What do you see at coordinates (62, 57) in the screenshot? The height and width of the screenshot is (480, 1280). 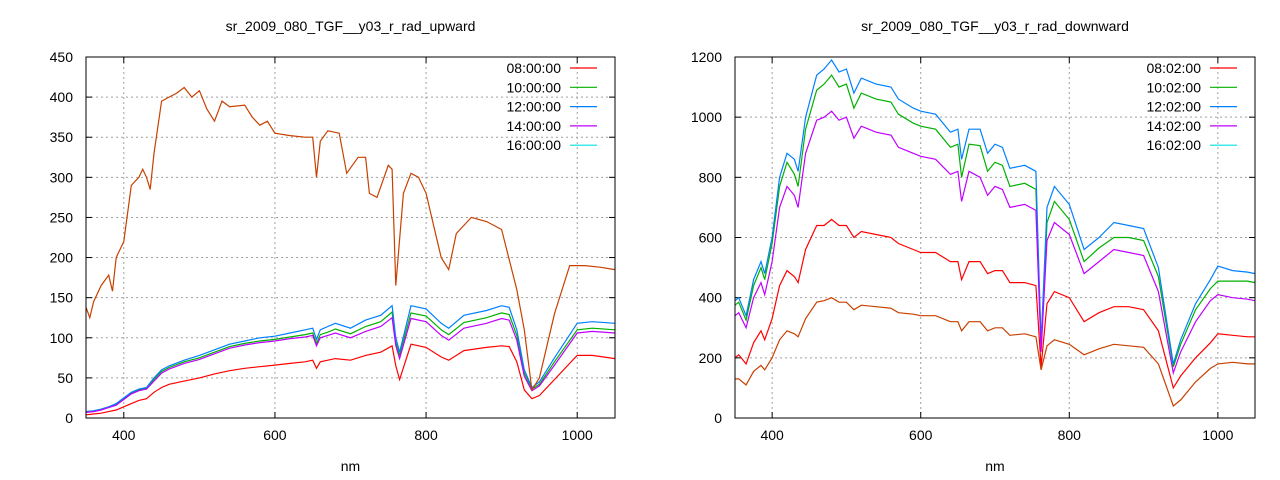 I see `y-tick-label: 450` at bounding box center [62, 57].